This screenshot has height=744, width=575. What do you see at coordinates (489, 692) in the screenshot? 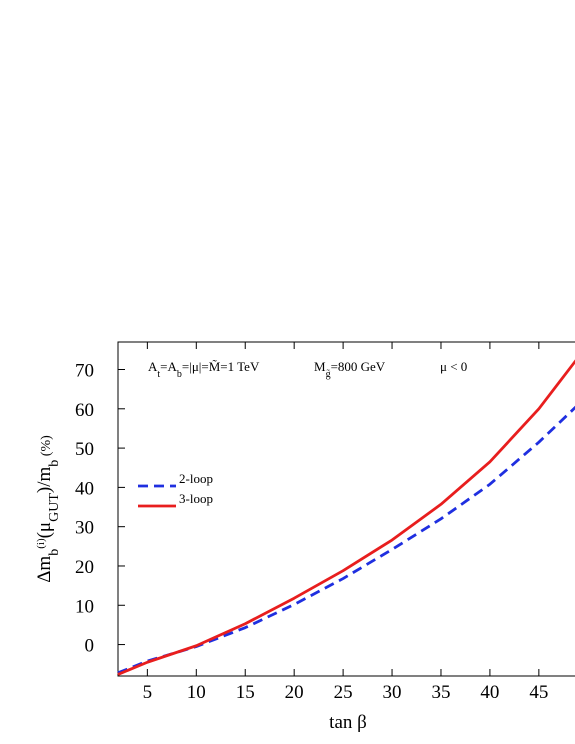
I see `x-tick-label: 40` at bounding box center [489, 692].